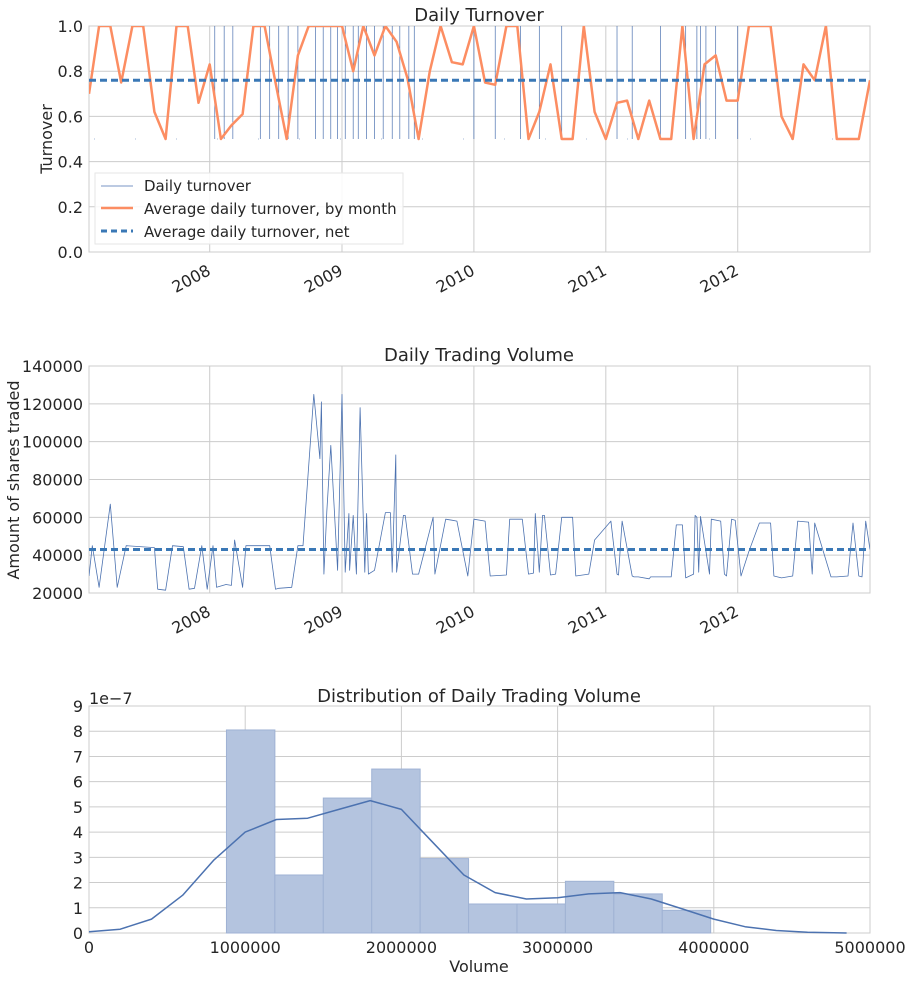 The width and height of the screenshot is (909, 982). I want to click on y-tick-label: 0.8, so click(70, 71).